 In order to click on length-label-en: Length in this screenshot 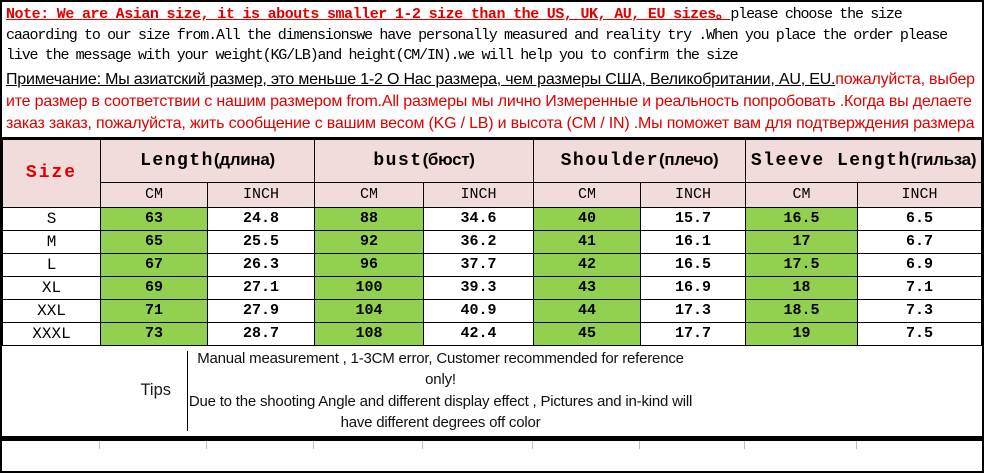, I will do `click(177, 161)`.